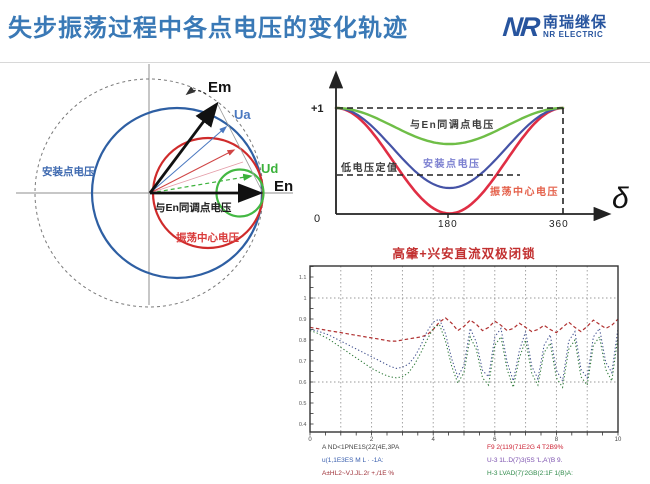  I want to click on en-label: En, so click(283, 186).